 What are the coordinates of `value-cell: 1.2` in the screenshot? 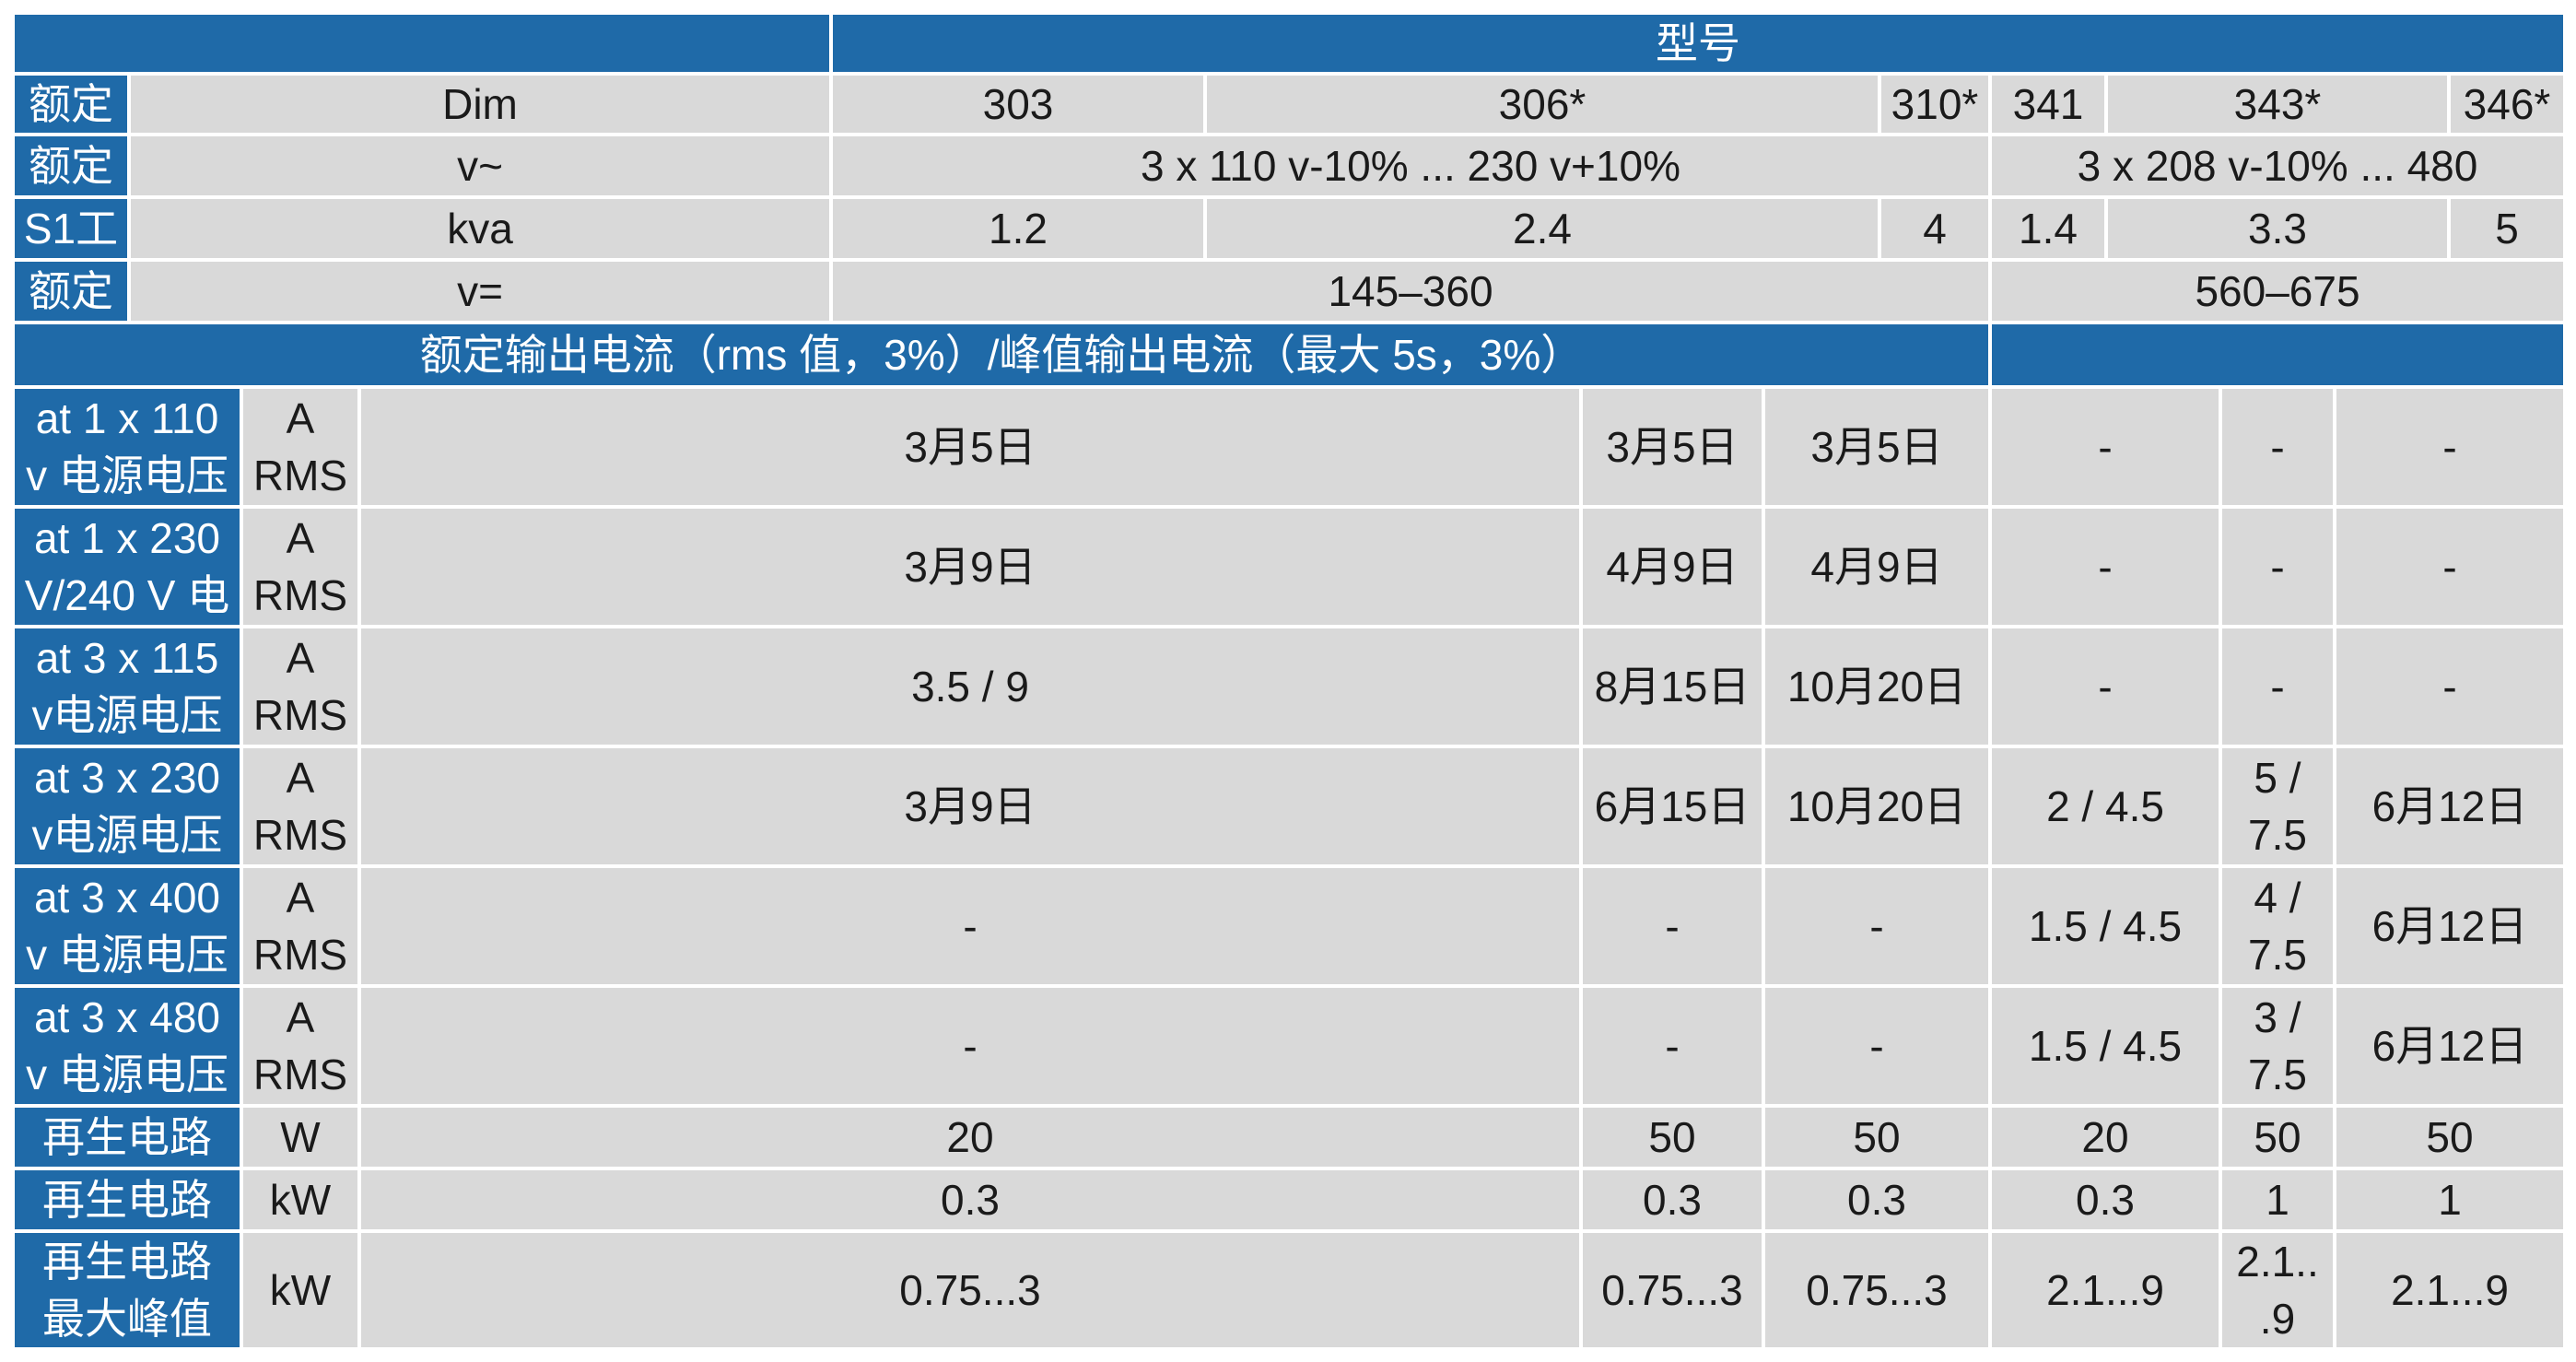 It's located at (1018, 228).